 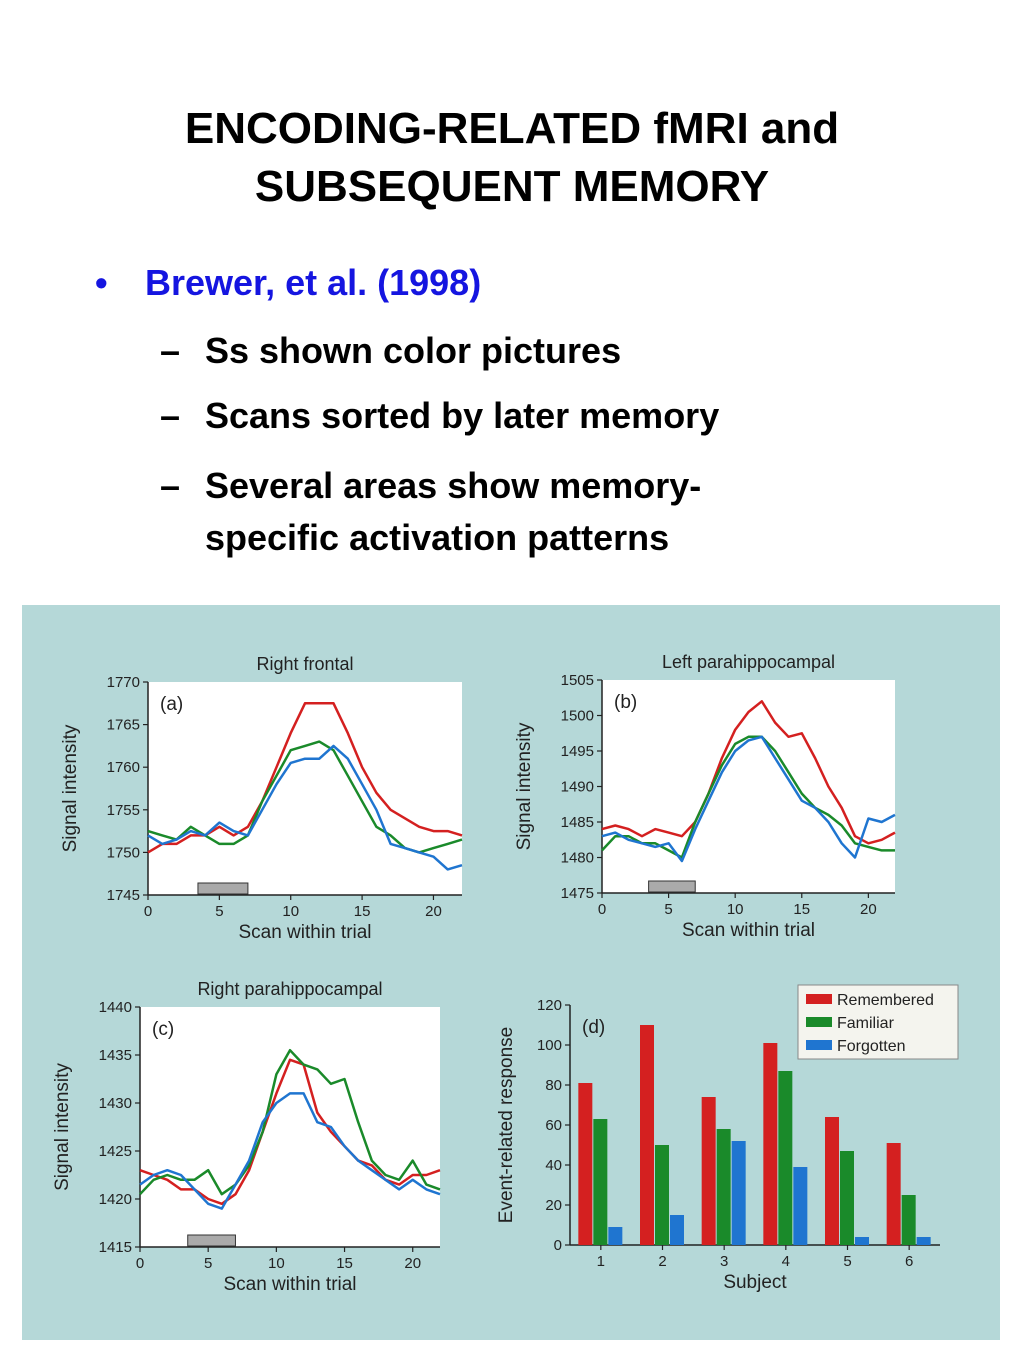 What do you see at coordinates (413, 350) in the screenshot?
I see `subbullet-text: Ss shown color pictures` at bounding box center [413, 350].